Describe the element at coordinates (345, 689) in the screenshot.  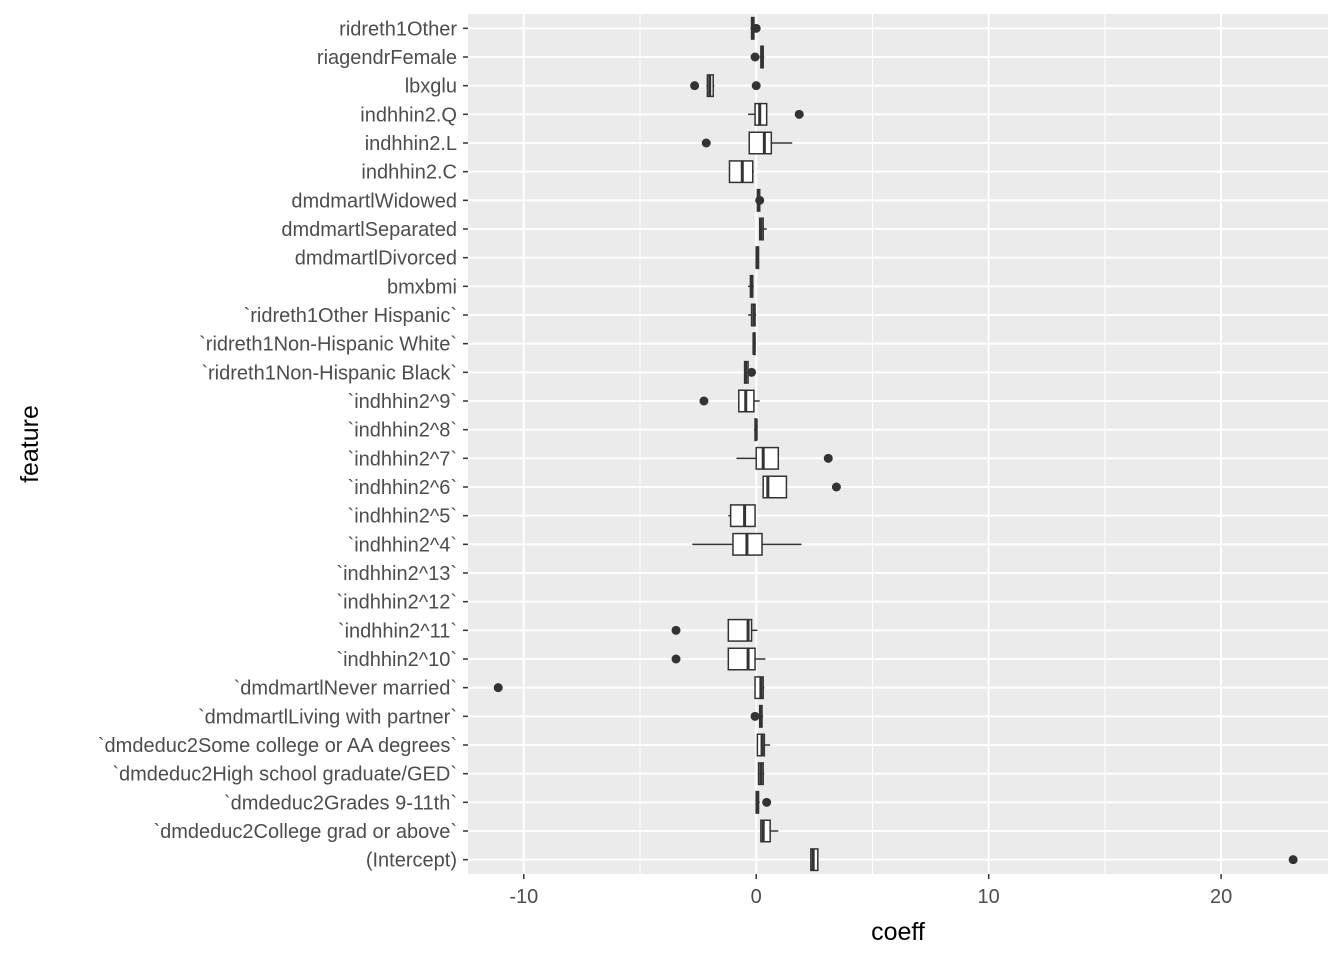
I see `y-tick-label: `dmdmartlNever married`` at that location.